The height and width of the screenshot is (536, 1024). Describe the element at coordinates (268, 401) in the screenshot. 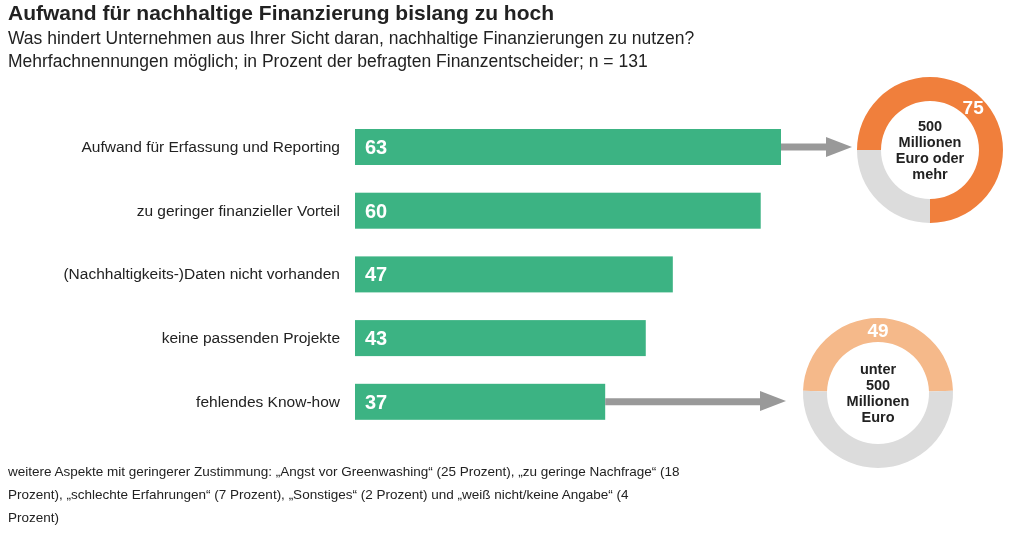

I see `y-tick-label: fehlendes Know-how` at that location.